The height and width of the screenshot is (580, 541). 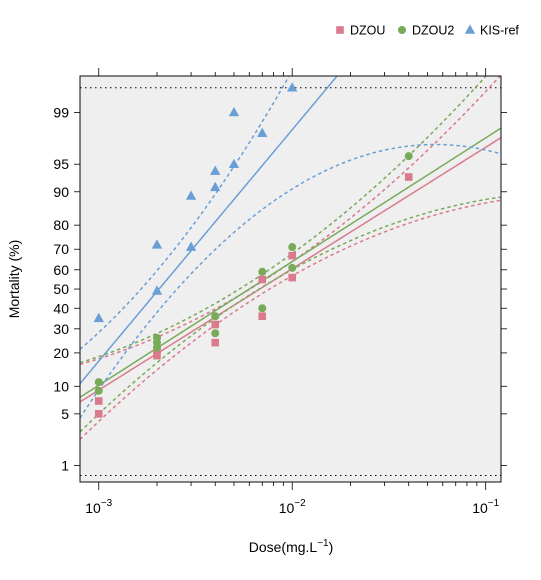 What do you see at coordinates (61, 249) in the screenshot?
I see `y-tick-label: 70` at bounding box center [61, 249].